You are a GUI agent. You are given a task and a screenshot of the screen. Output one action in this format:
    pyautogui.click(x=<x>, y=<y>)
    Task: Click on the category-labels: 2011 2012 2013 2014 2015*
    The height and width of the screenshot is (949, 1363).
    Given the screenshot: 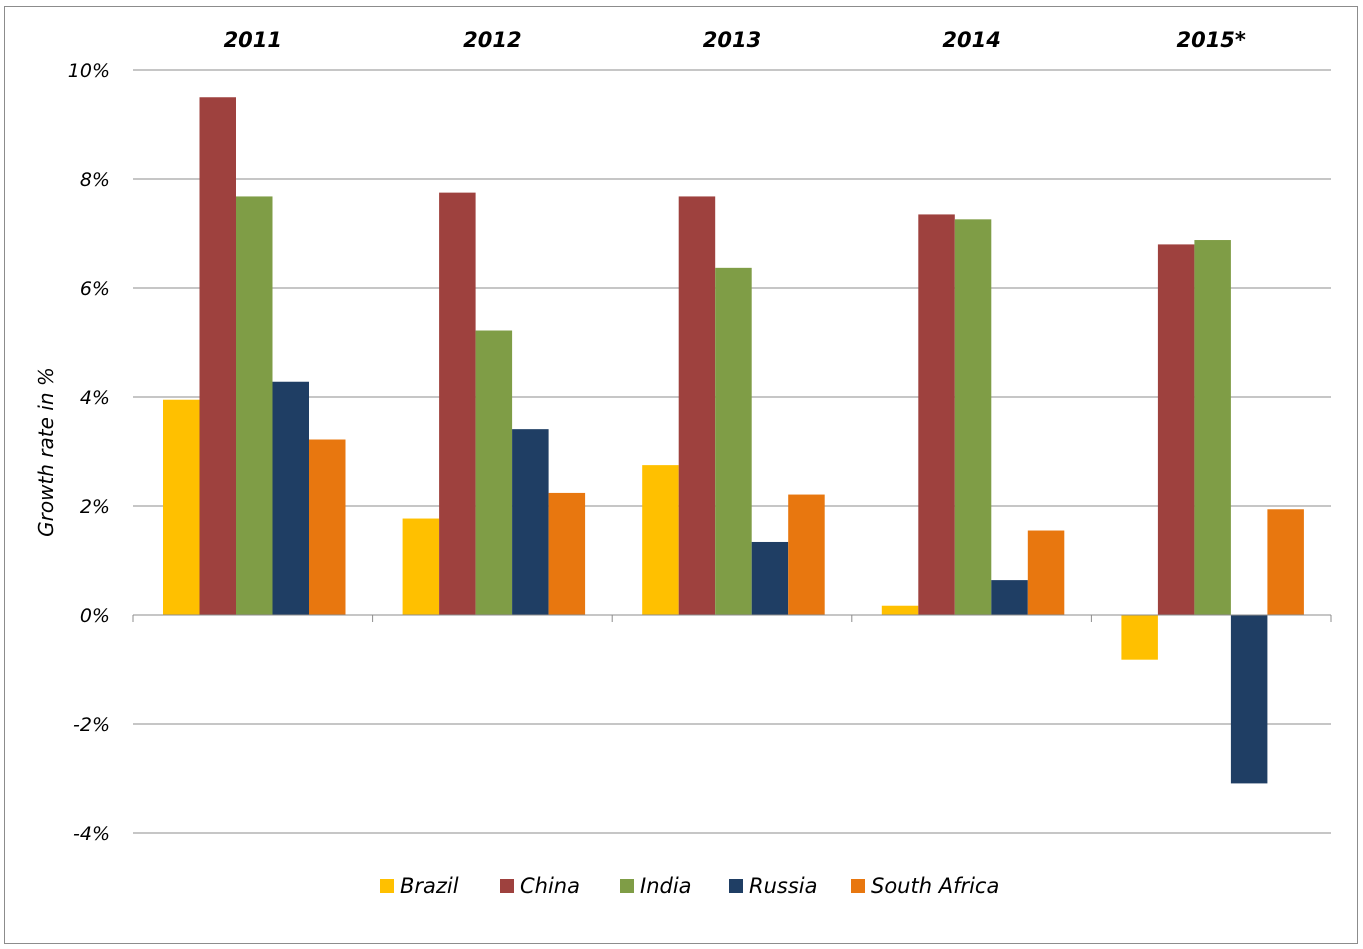 What is the action you would take?
    pyautogui.click(x=735, y=40)
    